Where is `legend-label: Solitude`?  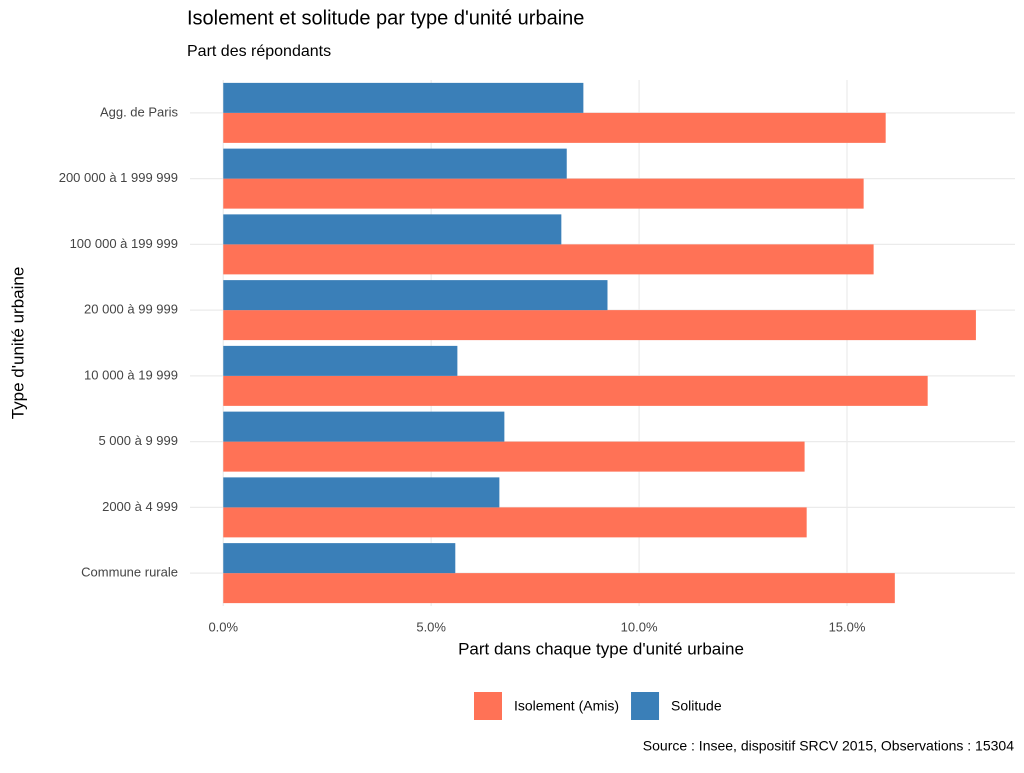
legend-label: Solitude is located at coordinates (696, 706).